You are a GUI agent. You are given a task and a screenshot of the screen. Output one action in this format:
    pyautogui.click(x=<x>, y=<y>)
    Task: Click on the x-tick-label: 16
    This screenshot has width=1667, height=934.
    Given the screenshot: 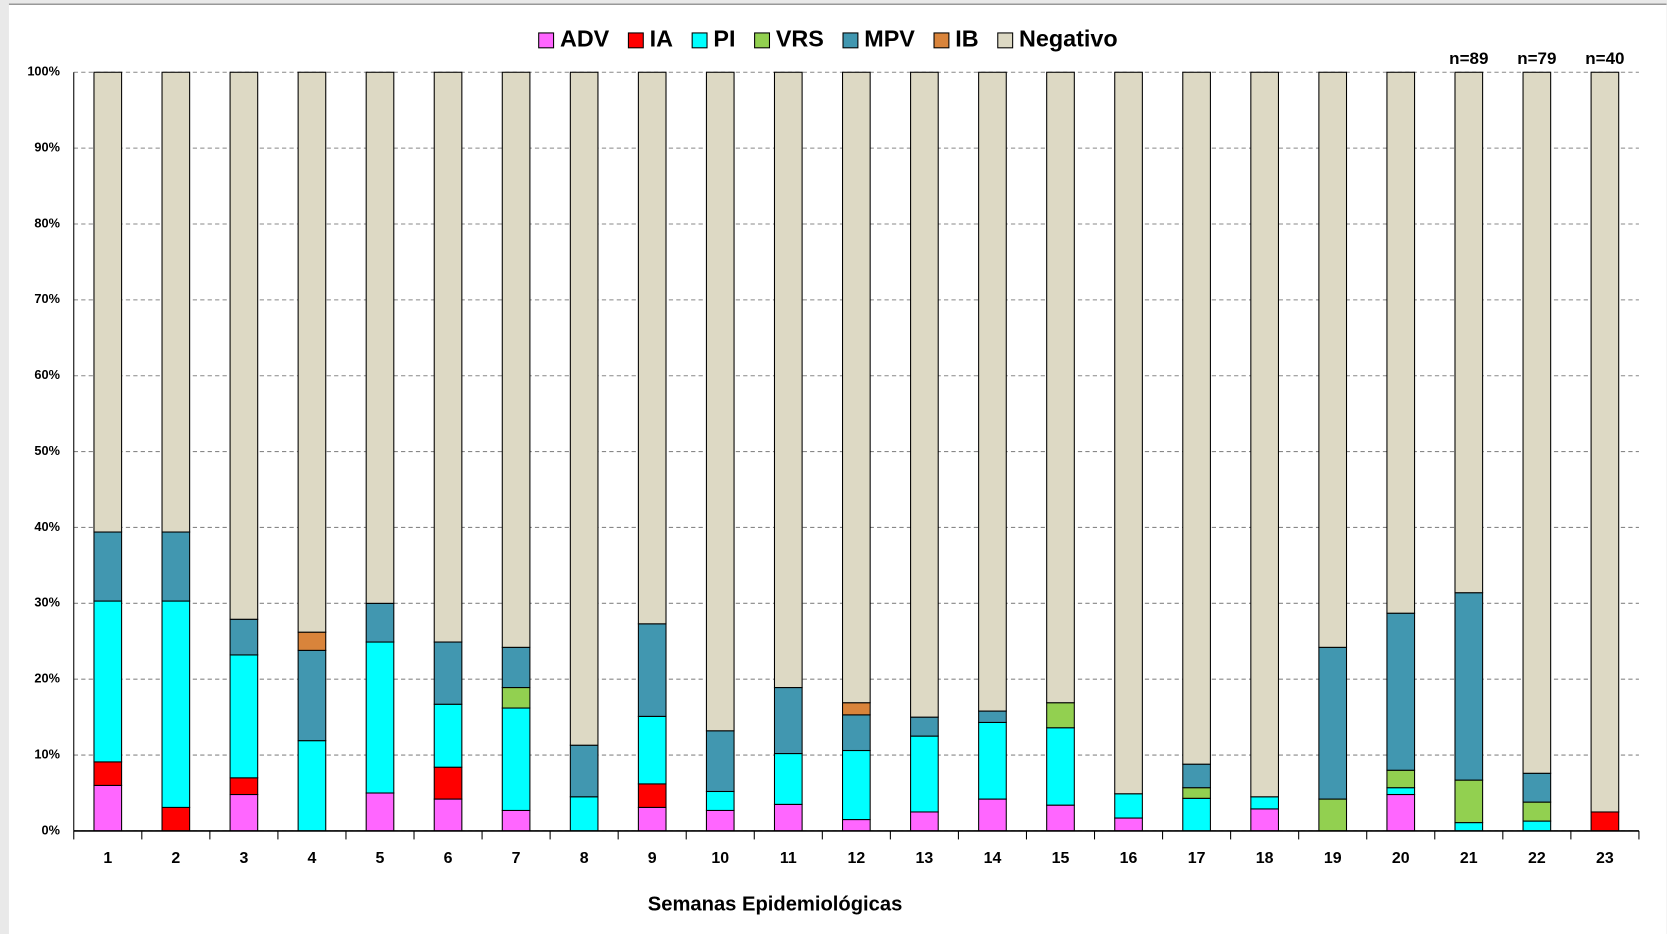 What is the action you would take?
    pyautogui.click(x=1129, y=858)
    